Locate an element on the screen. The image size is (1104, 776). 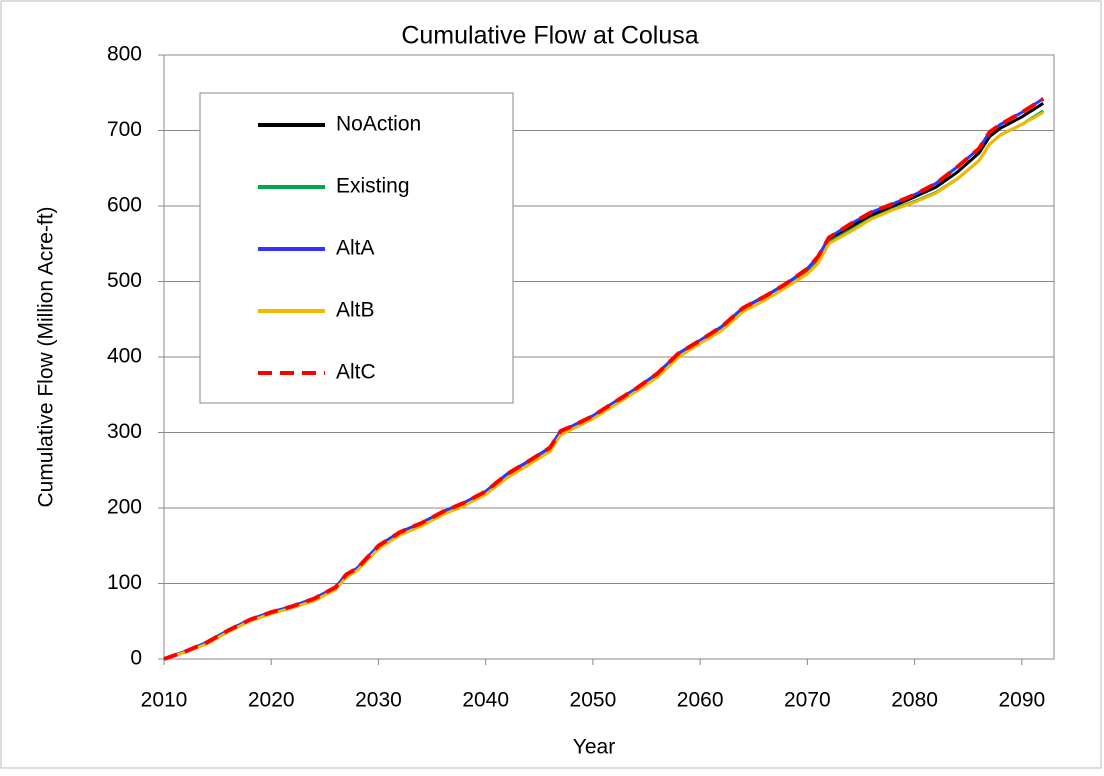
y-tick-label: 300 is located at coordinates (124, 431).